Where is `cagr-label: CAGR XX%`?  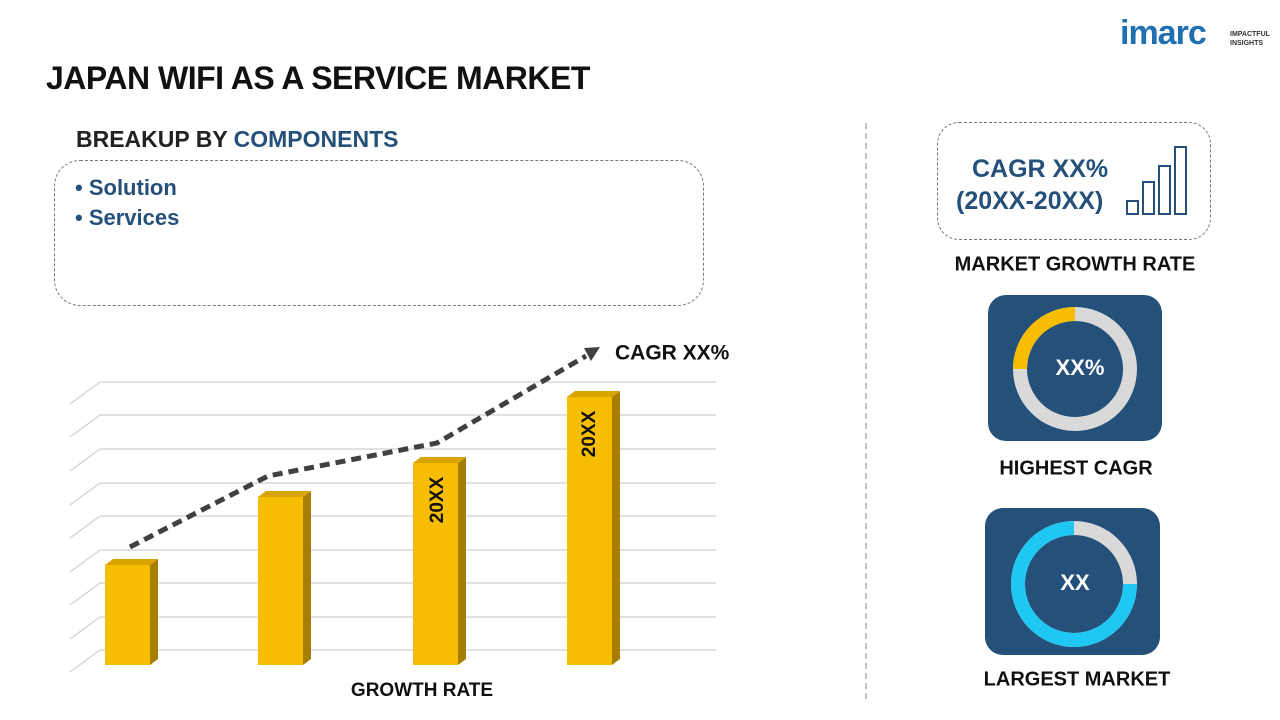
cagr-label: CAGR XX% is located at coordinates (672, 353).